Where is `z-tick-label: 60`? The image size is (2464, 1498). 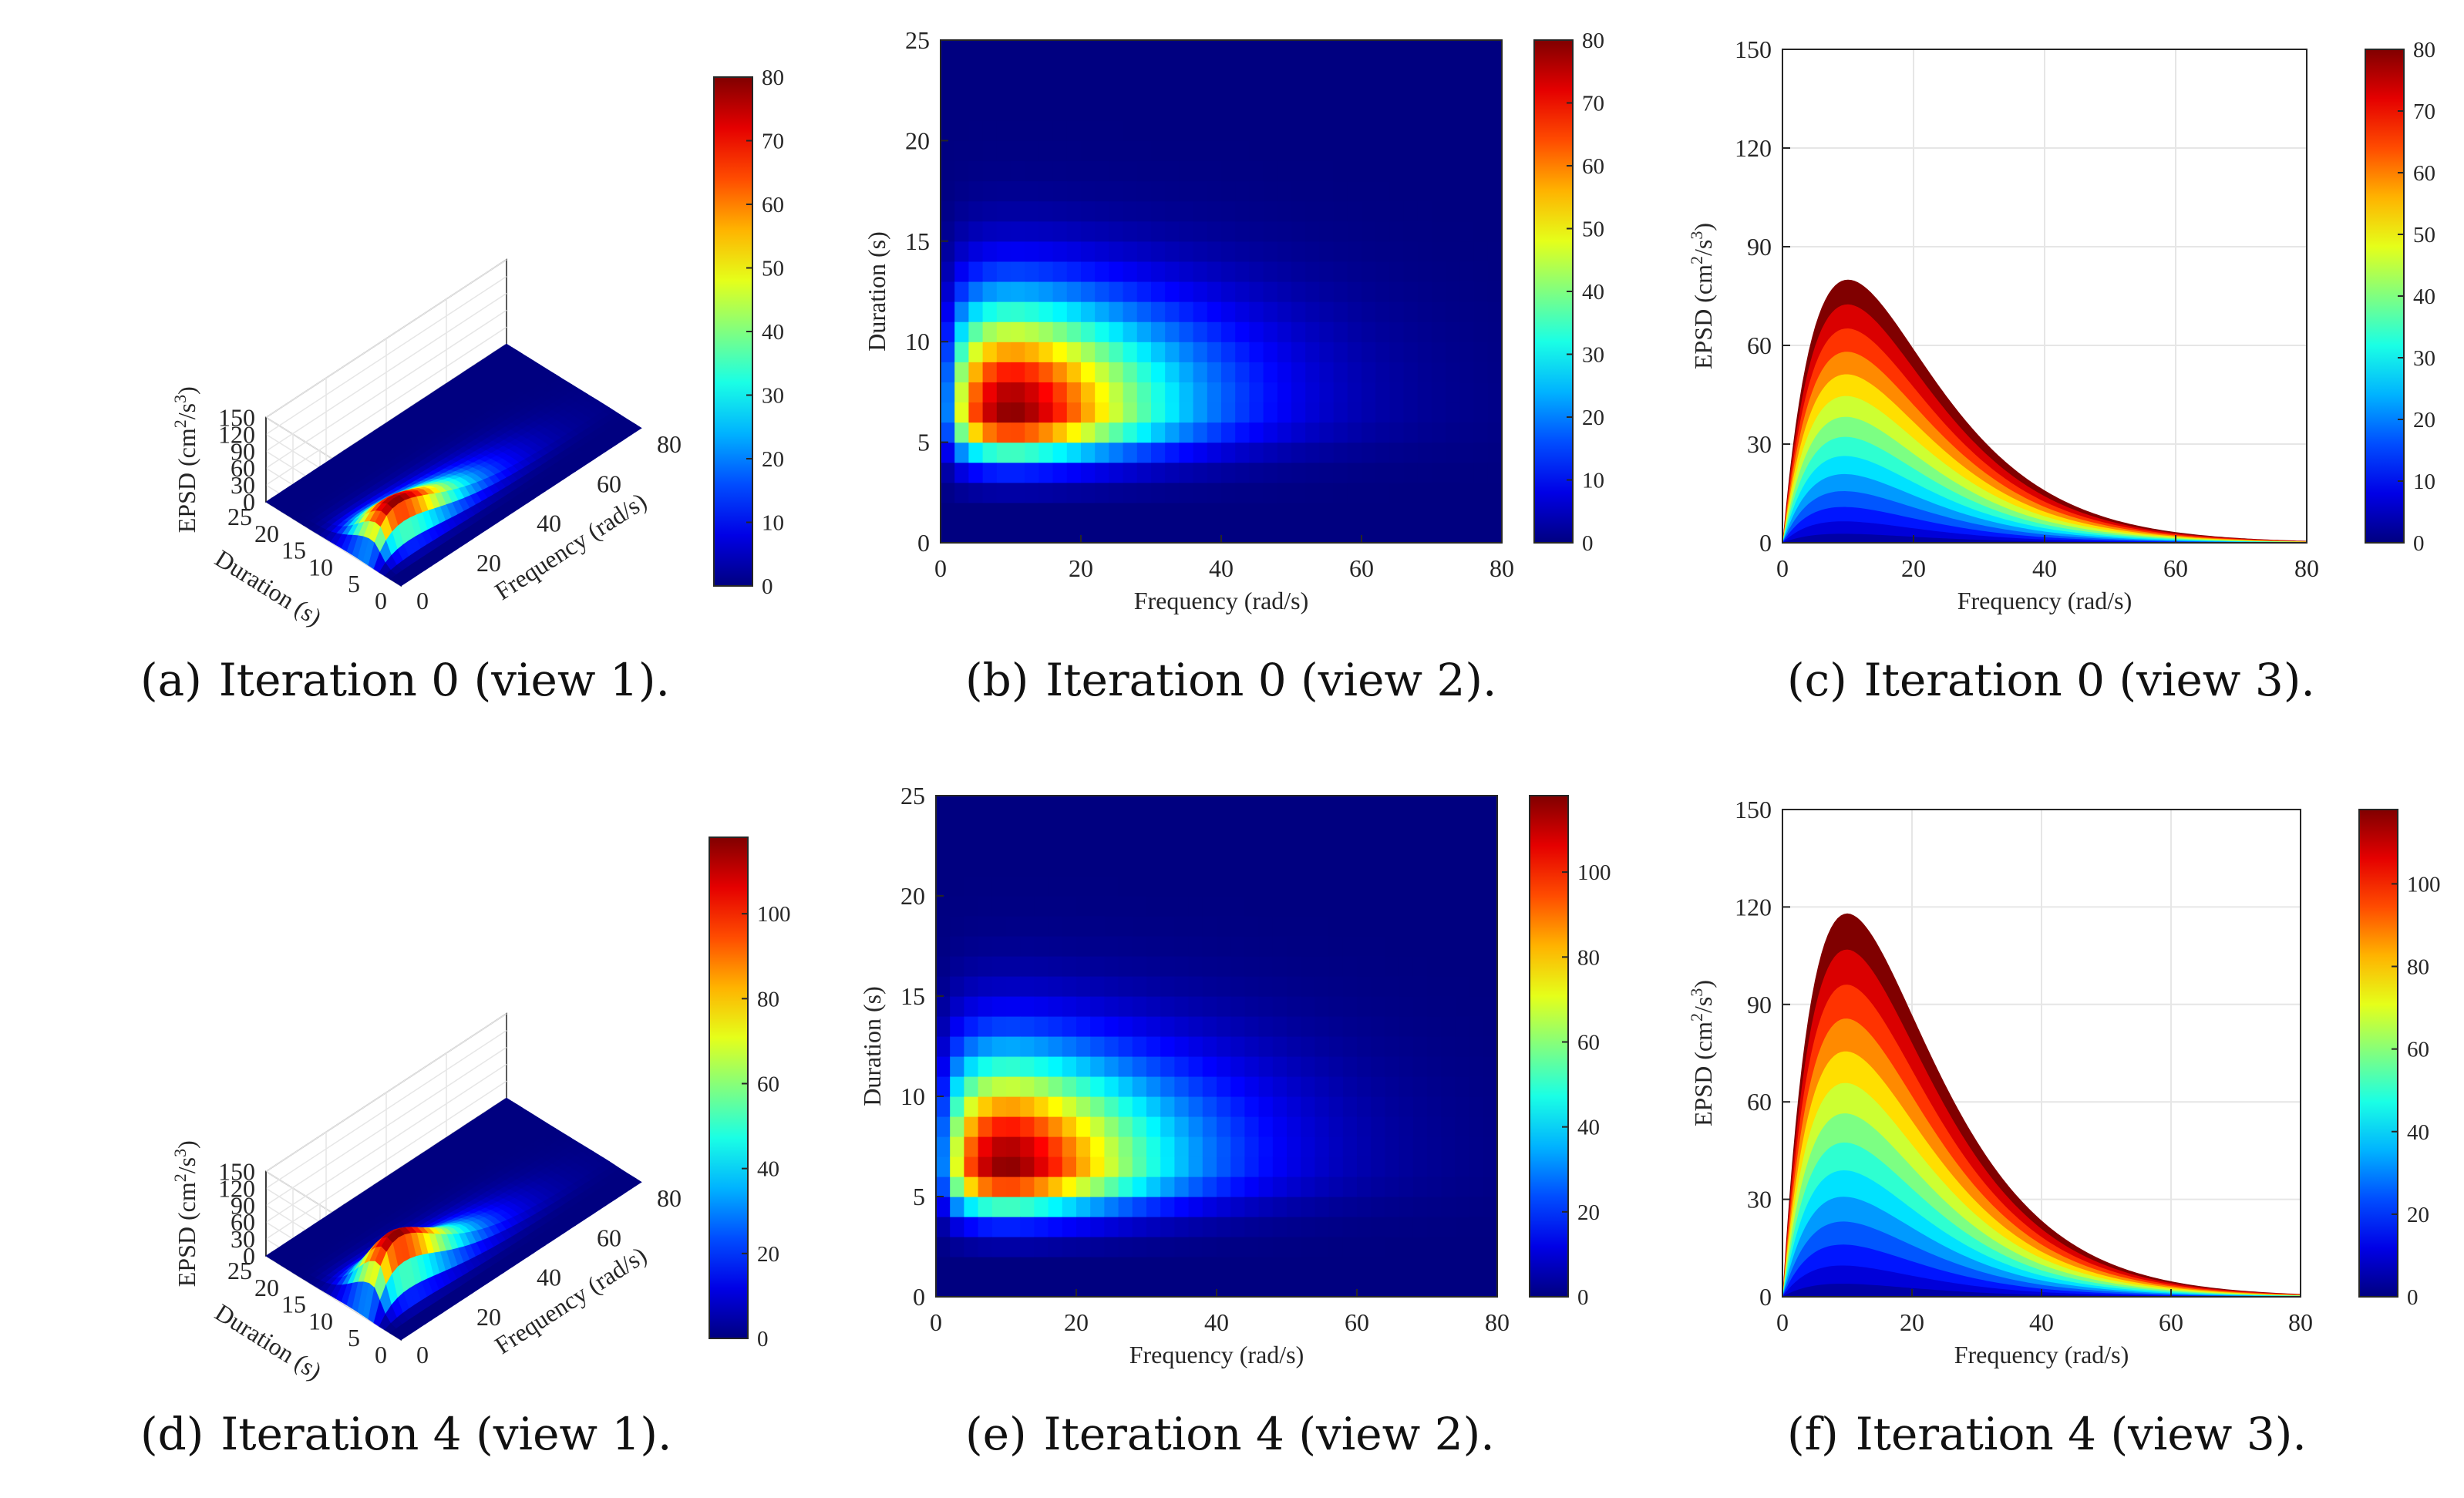 z-tick-label: 60 is located at coordinates (243, 1222).